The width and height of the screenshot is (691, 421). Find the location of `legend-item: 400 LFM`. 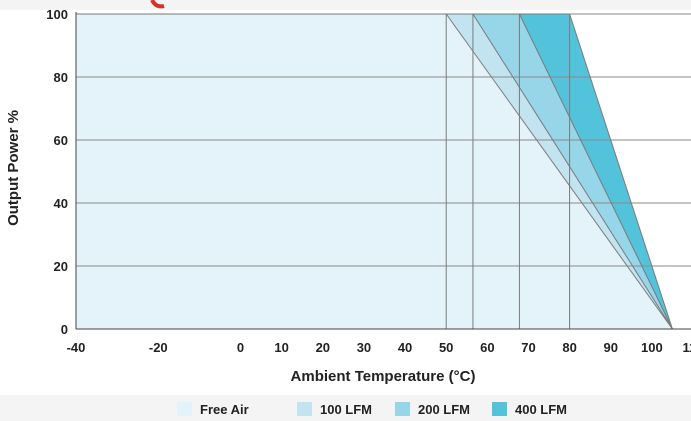

legend-item: 400 LFM is located at coordinates (529, 409).